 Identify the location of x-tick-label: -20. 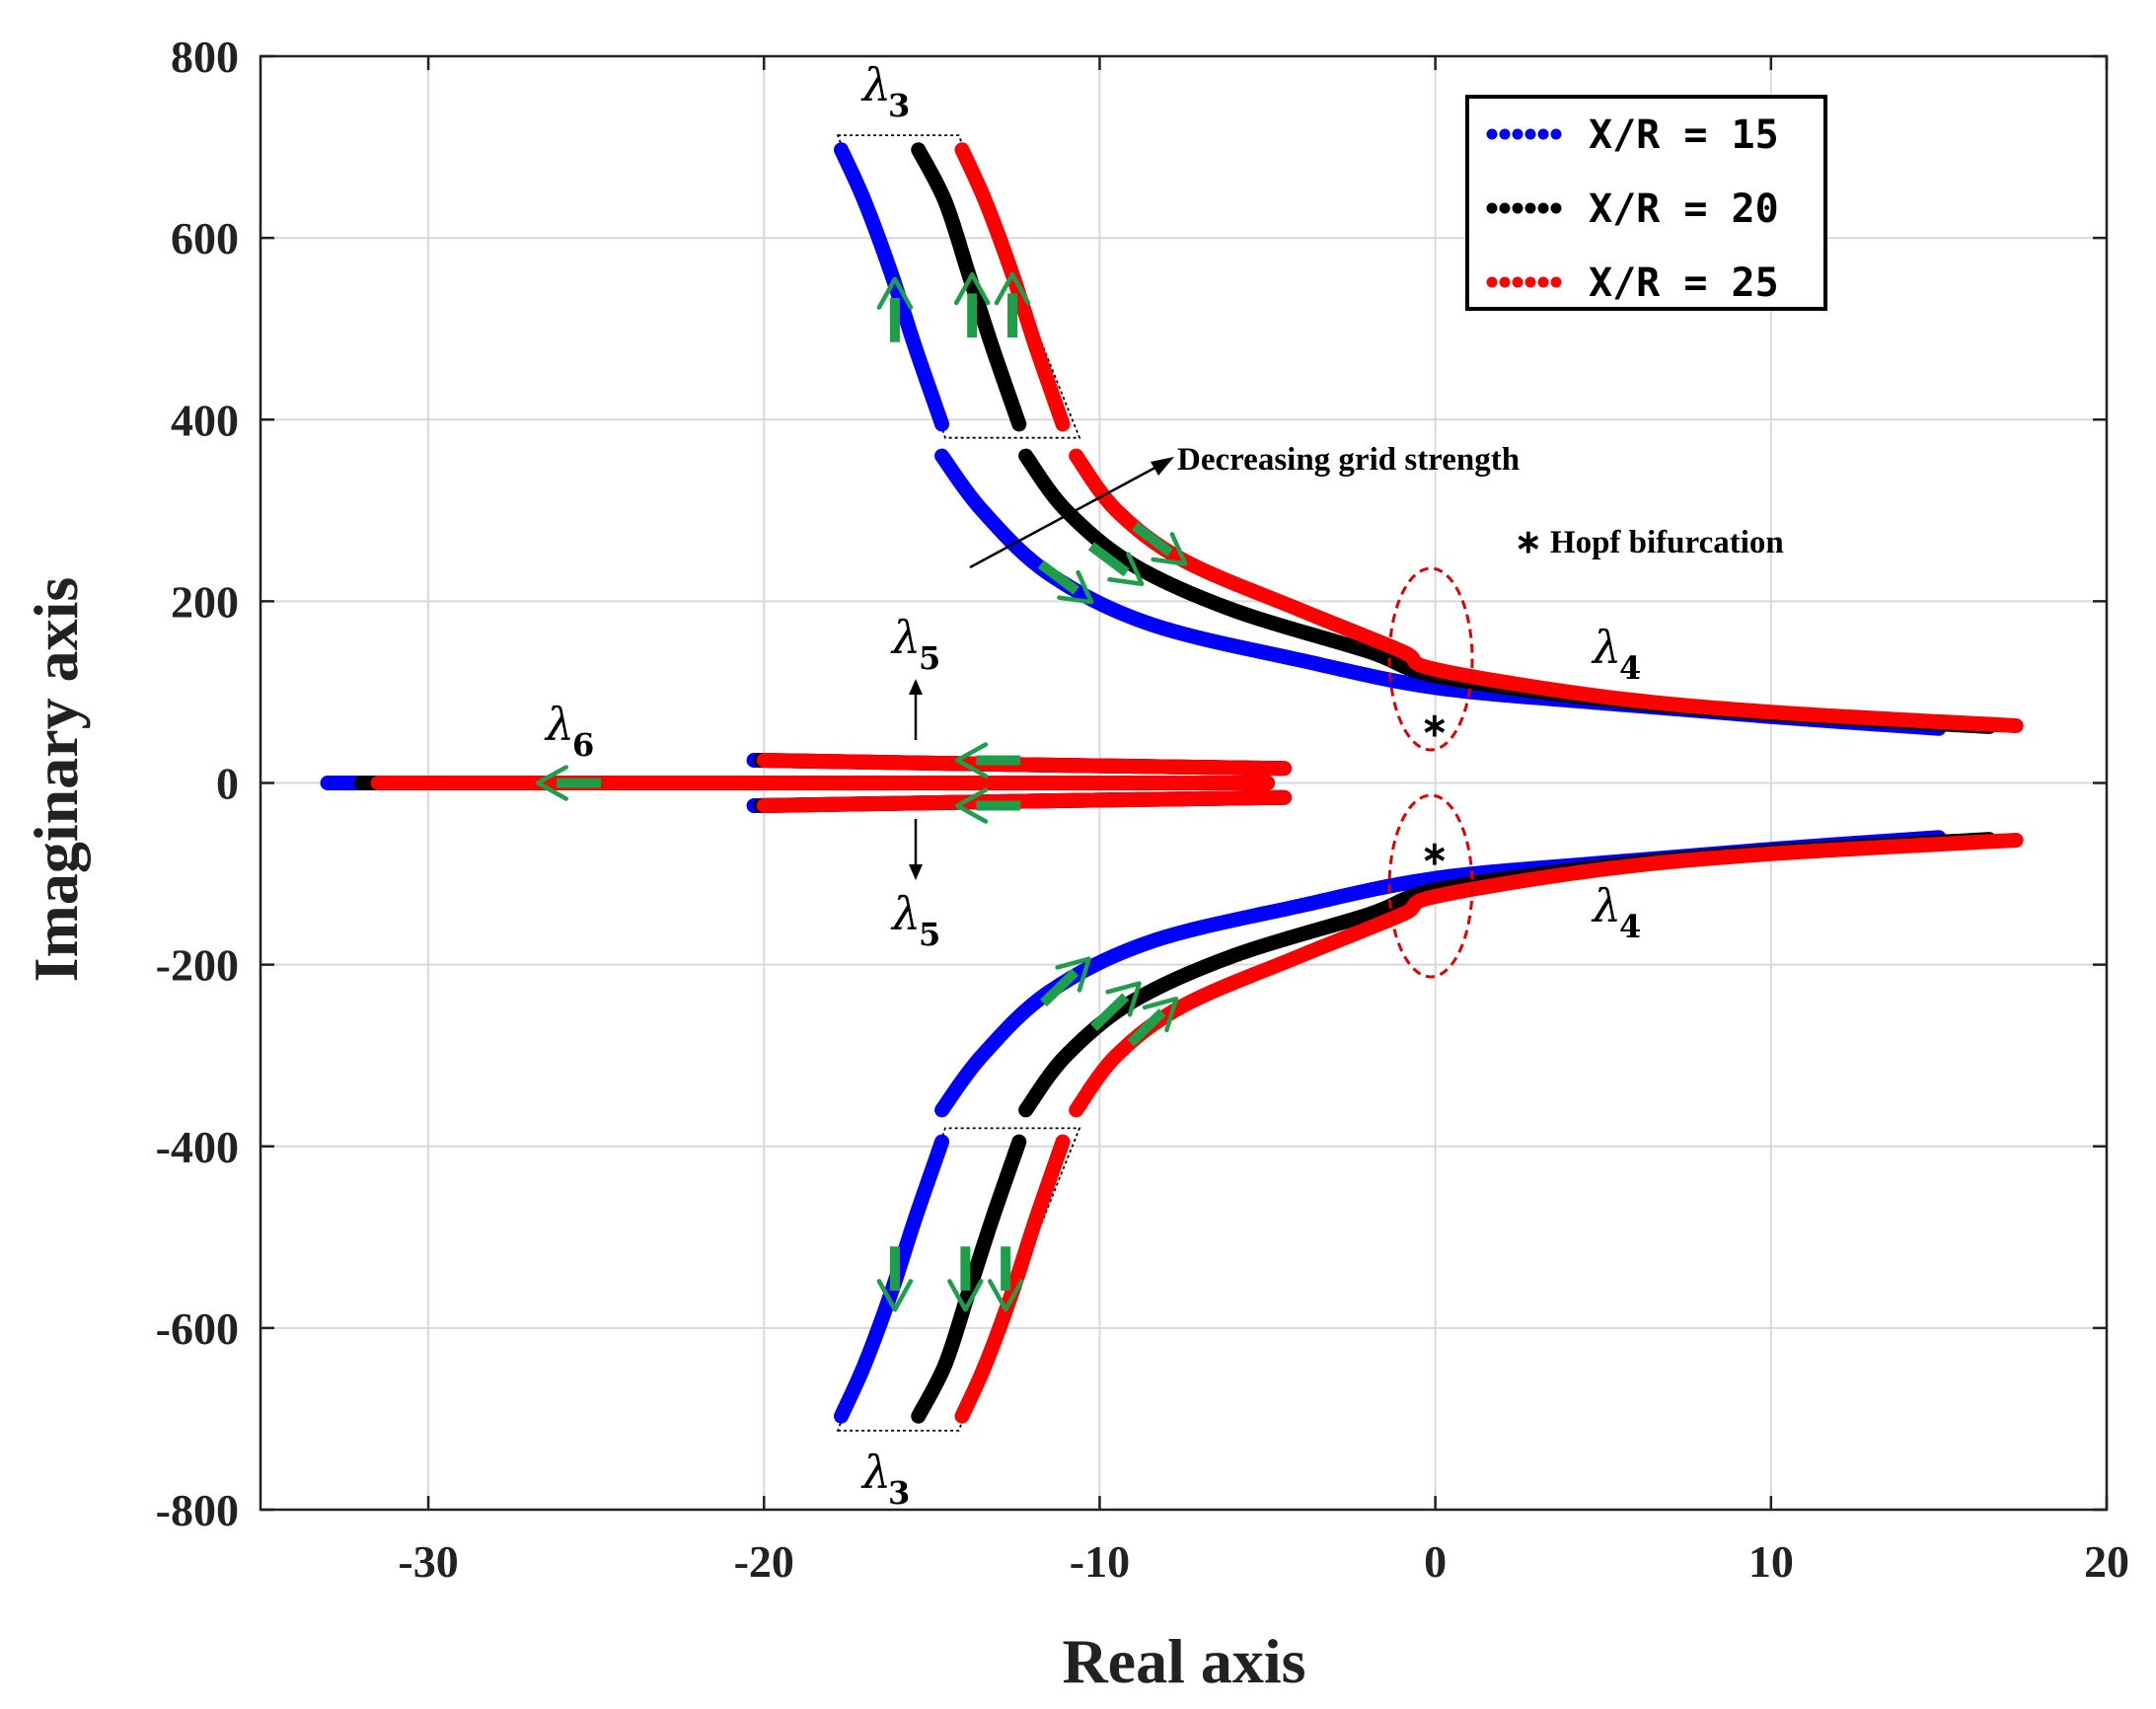
(764, 1562).